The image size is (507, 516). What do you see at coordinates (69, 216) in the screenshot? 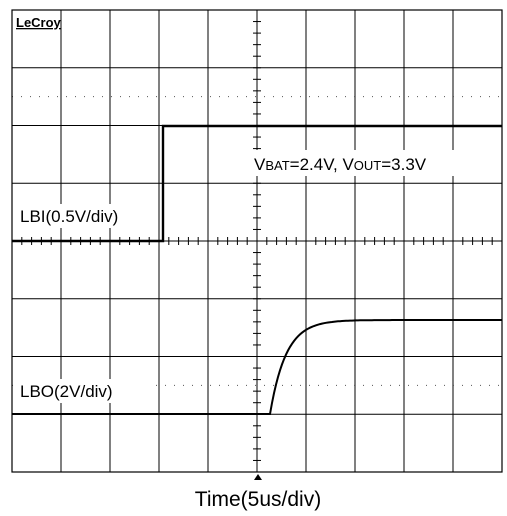
I see `lbi-label: LBI(0.5V/div)` at bounding box center [69, 216].